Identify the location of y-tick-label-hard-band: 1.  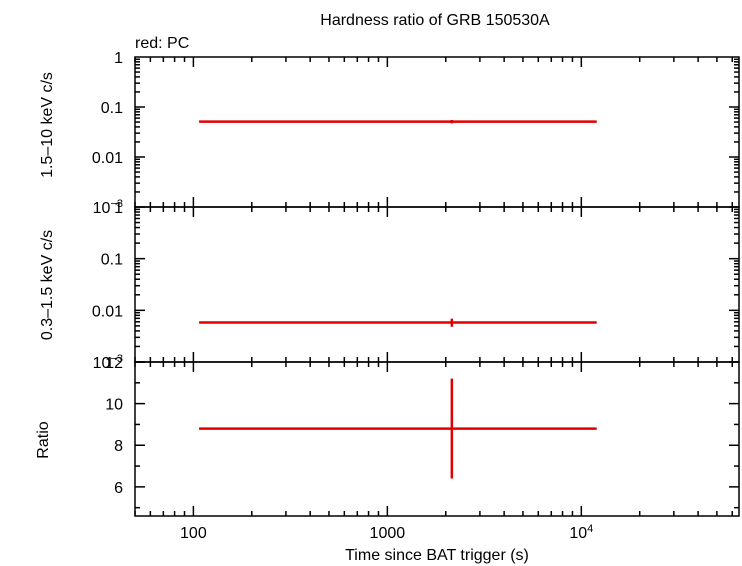
(118, 58).